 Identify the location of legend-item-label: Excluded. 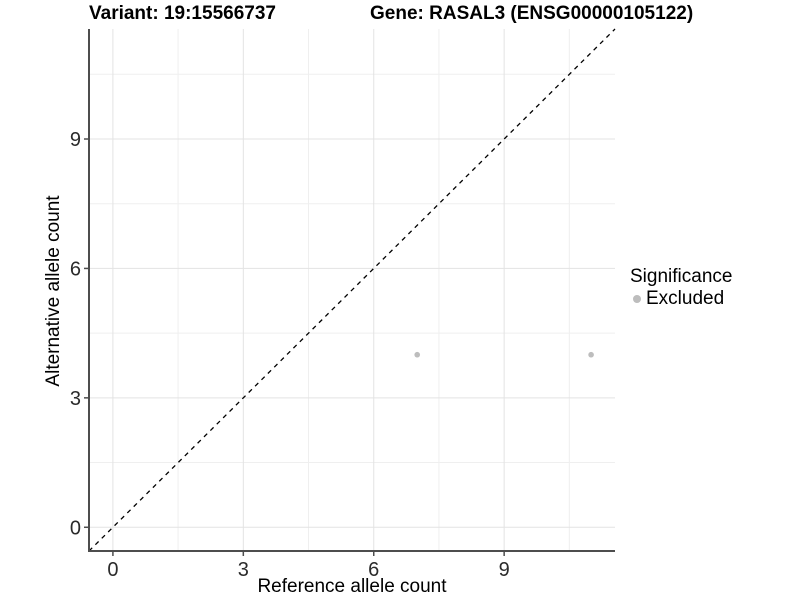
(685, 298).